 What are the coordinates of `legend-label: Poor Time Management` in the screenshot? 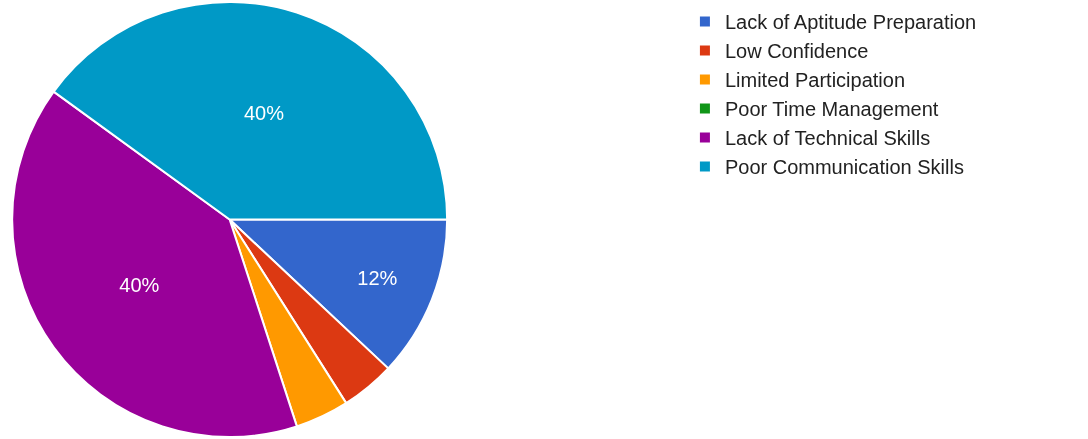 It's located at (831, 109).